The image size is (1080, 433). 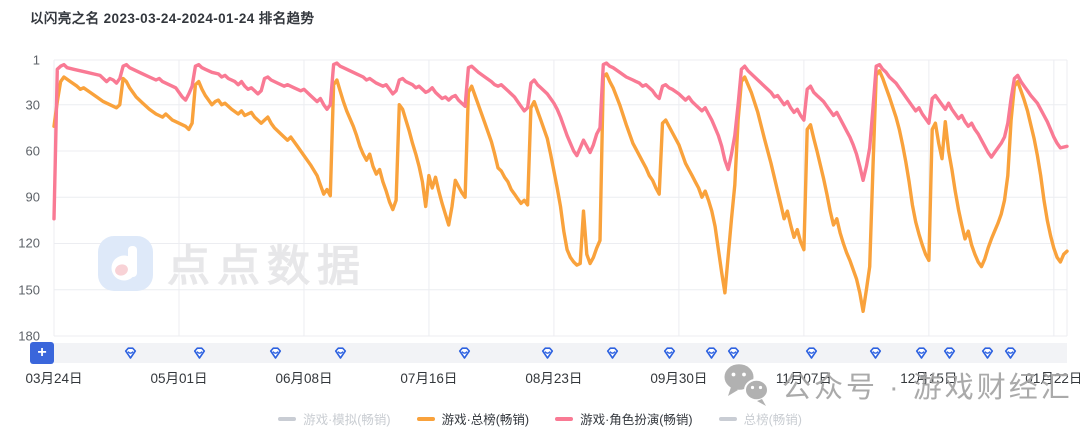 What do you see at coordinates (1052, 378) in the screenshot?
I see `x-axis-date-label: 01月22日` at bounding box center [1052, 378].